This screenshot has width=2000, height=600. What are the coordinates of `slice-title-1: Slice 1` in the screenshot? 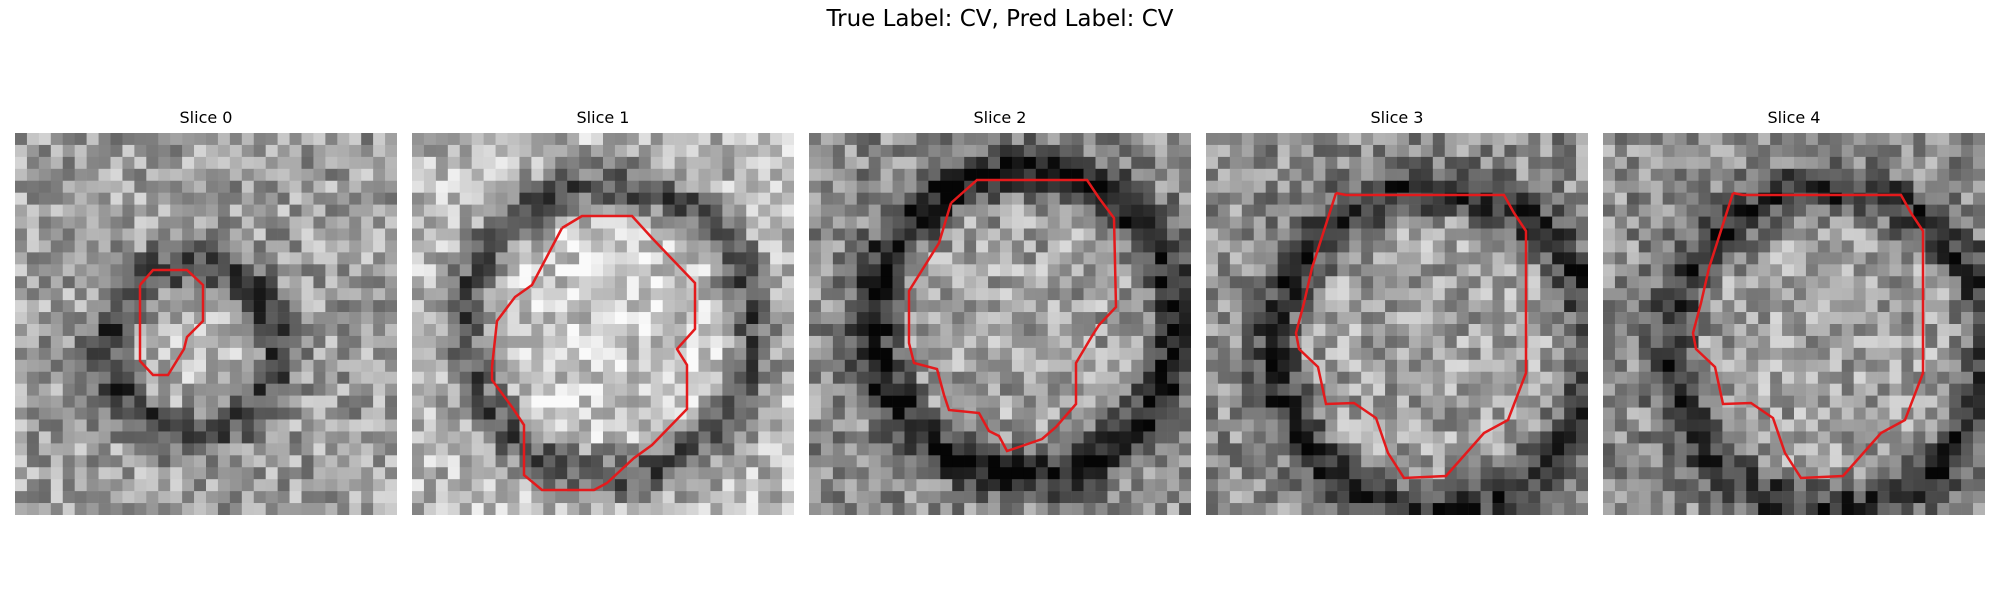 It's located at (603, 117).